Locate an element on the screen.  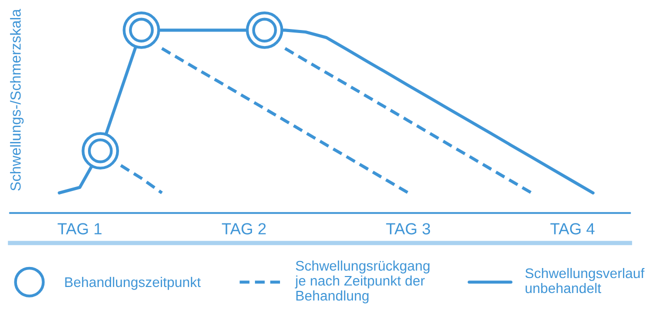
x-tick-label: TAG 4 is located at coordinates (572, 228).